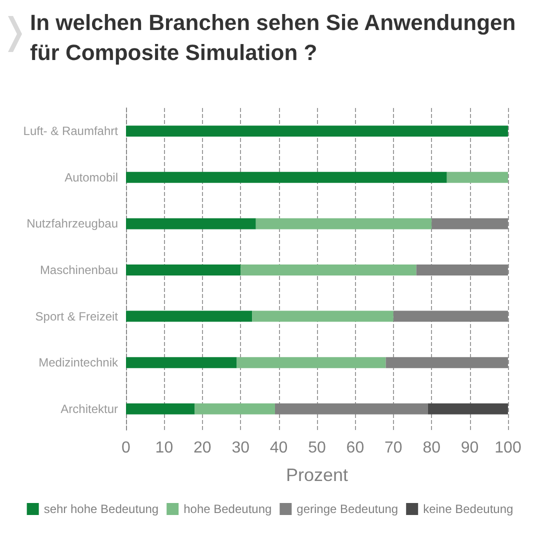 The width and height of the screenshot is (540, 540). I want to click on x-tick-label: 0, so click(126, 448).